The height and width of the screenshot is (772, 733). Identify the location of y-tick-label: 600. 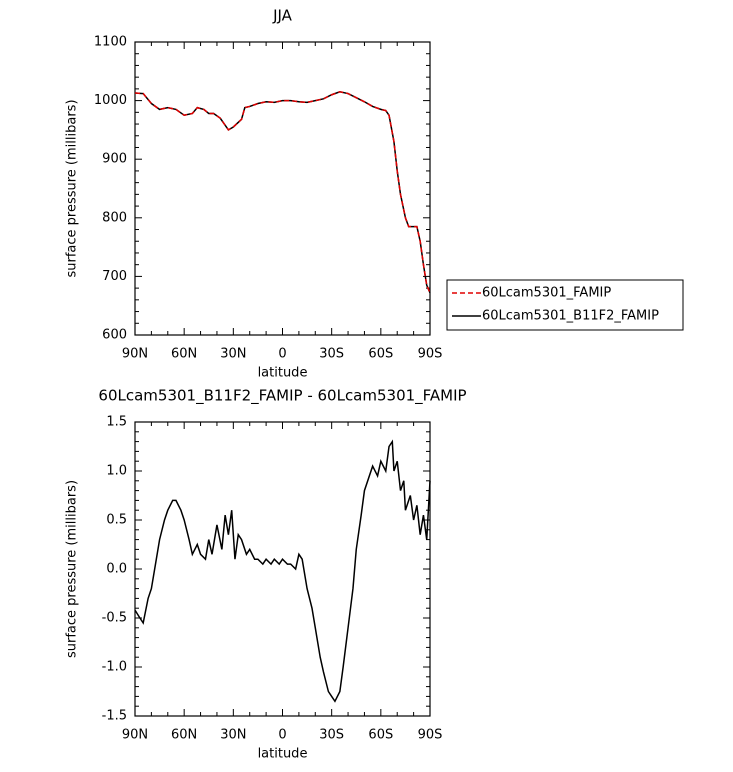
(114, 335).